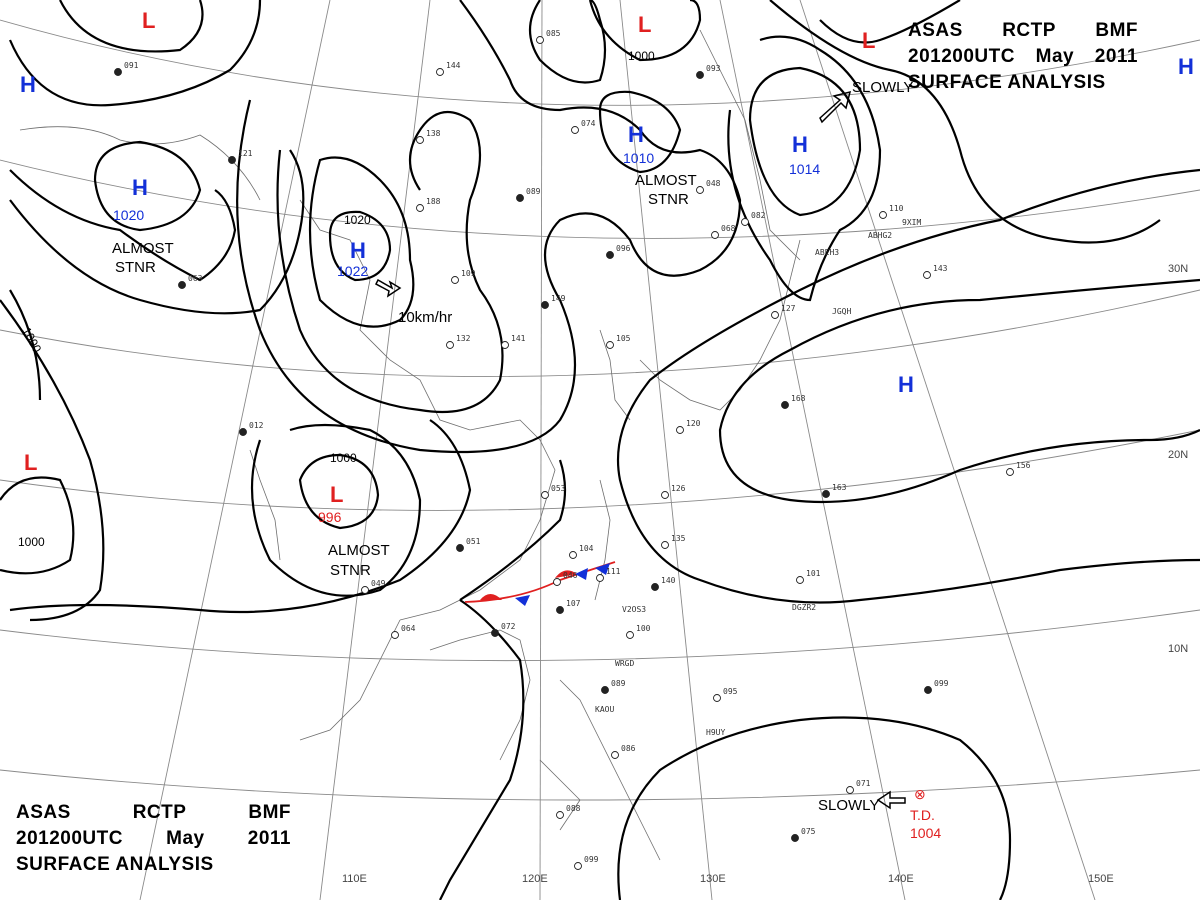  I want to click on station-pressure: 140, so click(668, 580).